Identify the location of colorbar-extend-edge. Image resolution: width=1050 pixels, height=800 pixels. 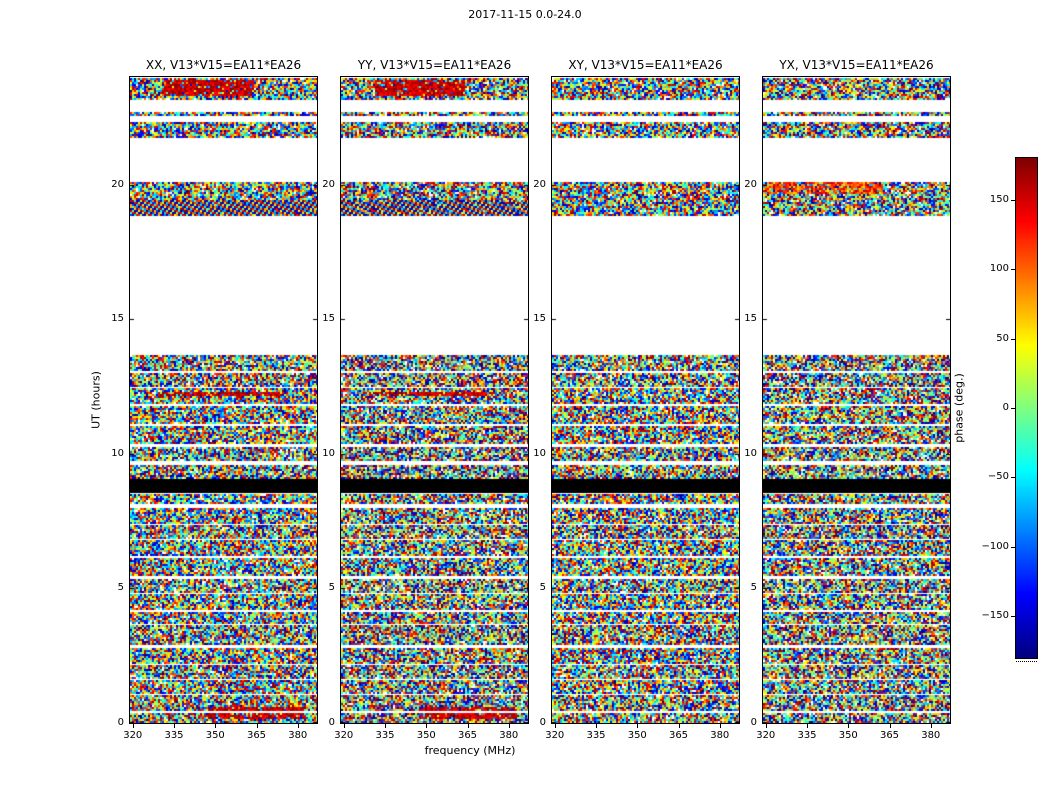
(1026, 661).